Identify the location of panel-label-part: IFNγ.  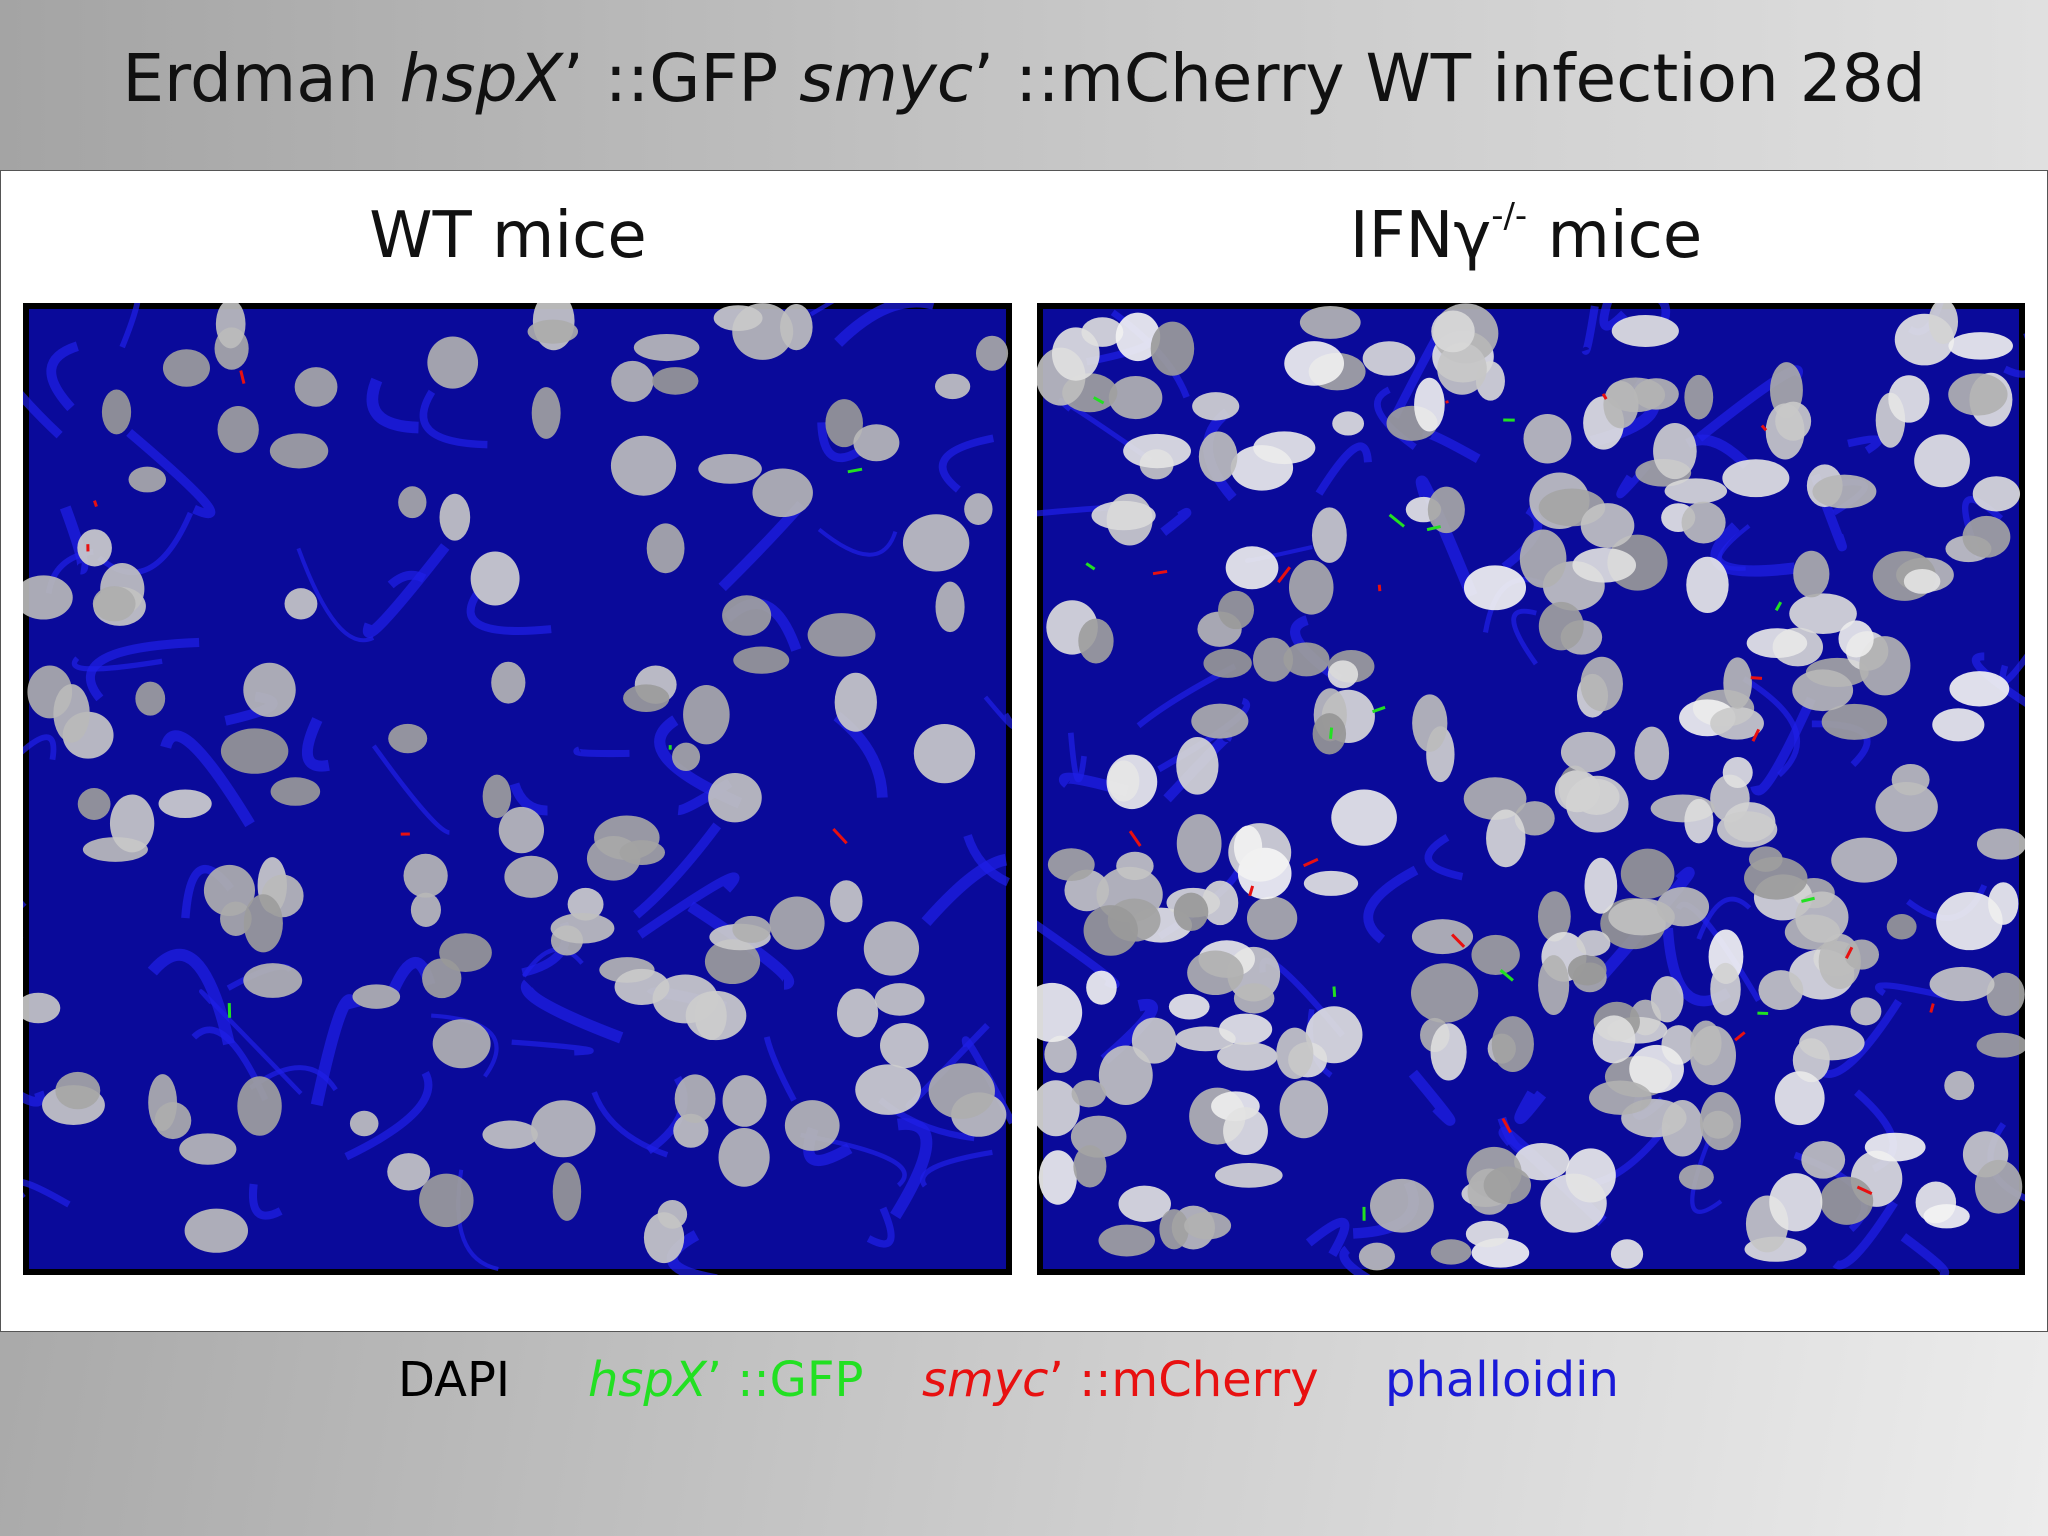
(1420, 236).